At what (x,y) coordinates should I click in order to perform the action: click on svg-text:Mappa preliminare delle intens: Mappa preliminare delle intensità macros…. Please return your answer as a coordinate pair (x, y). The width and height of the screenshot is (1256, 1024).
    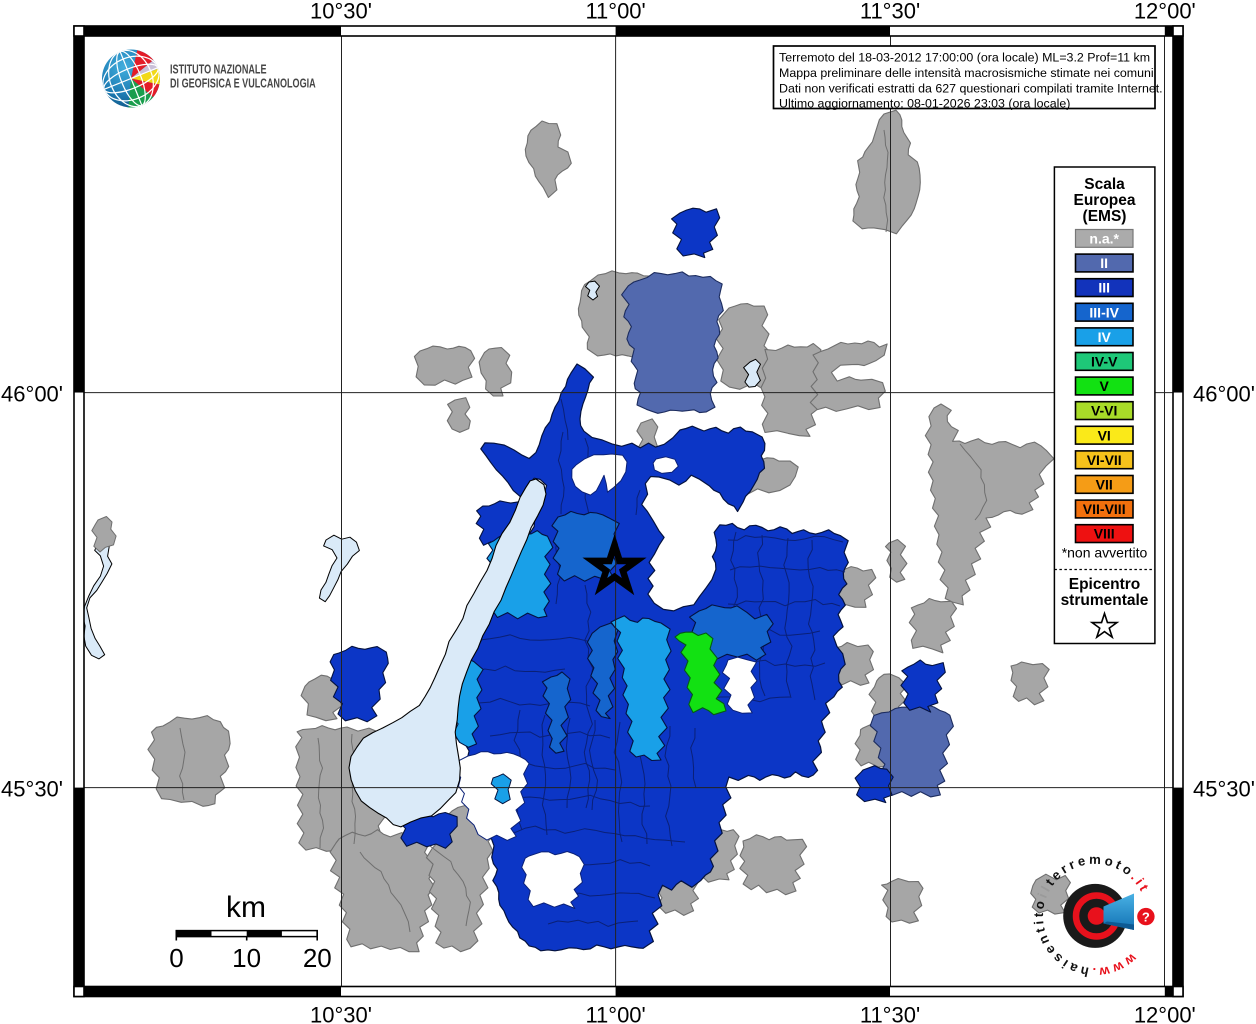
    Looking at the image, I should click on (966, 73).